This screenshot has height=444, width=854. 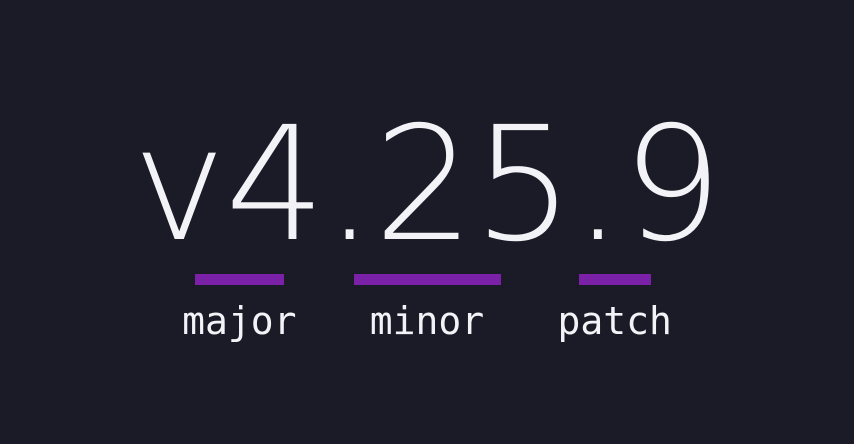 What do you see at coordinates (614, 321) in the screenshot?
I see `segment-label-patch: patch` at bounding box center [614, 321].